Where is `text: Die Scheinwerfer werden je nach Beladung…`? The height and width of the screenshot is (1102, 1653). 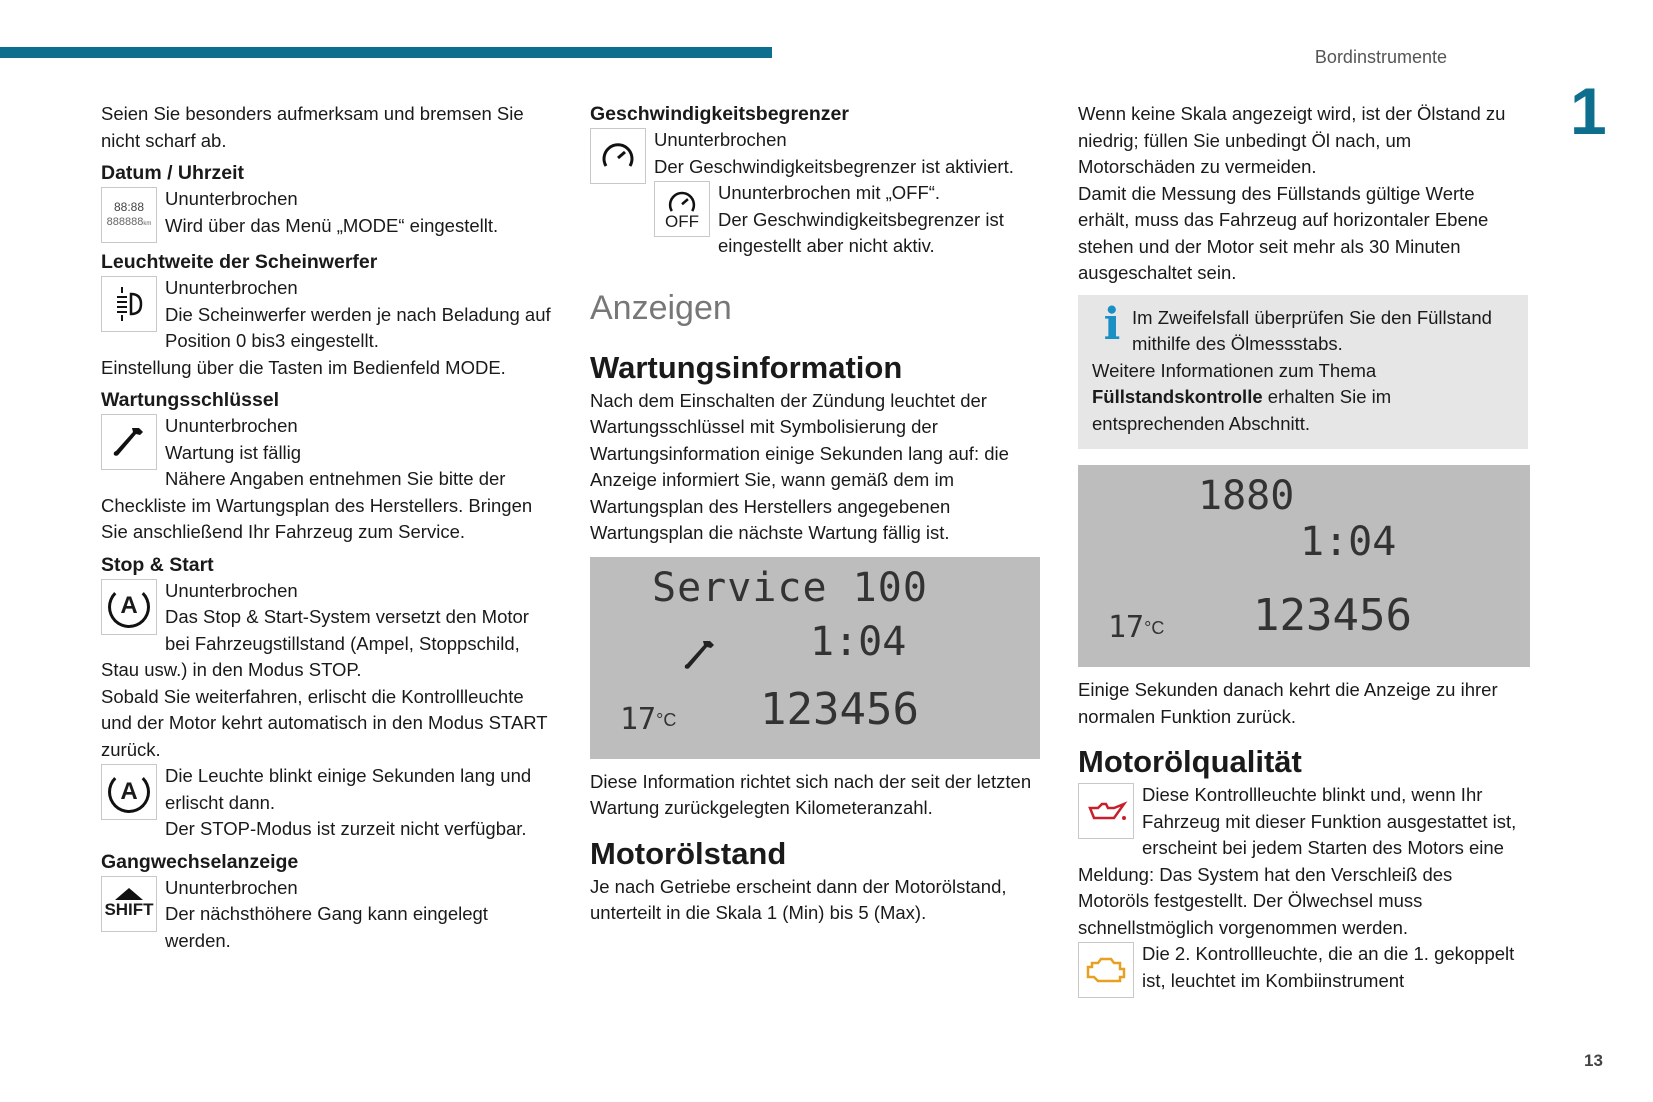 text: Die Scheinwerfer werden je nach Beladung… is located at coordinates (358, 327).